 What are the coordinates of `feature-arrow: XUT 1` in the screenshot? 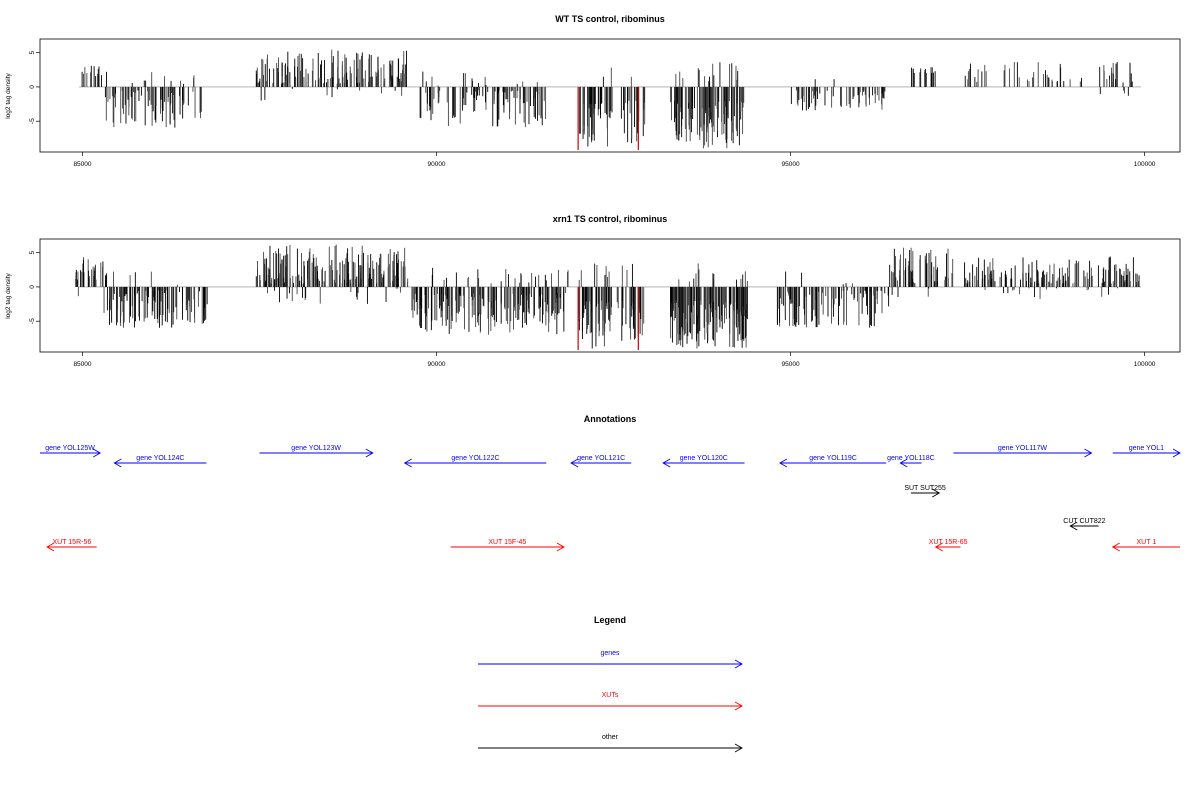 It's located at (1145, 545).